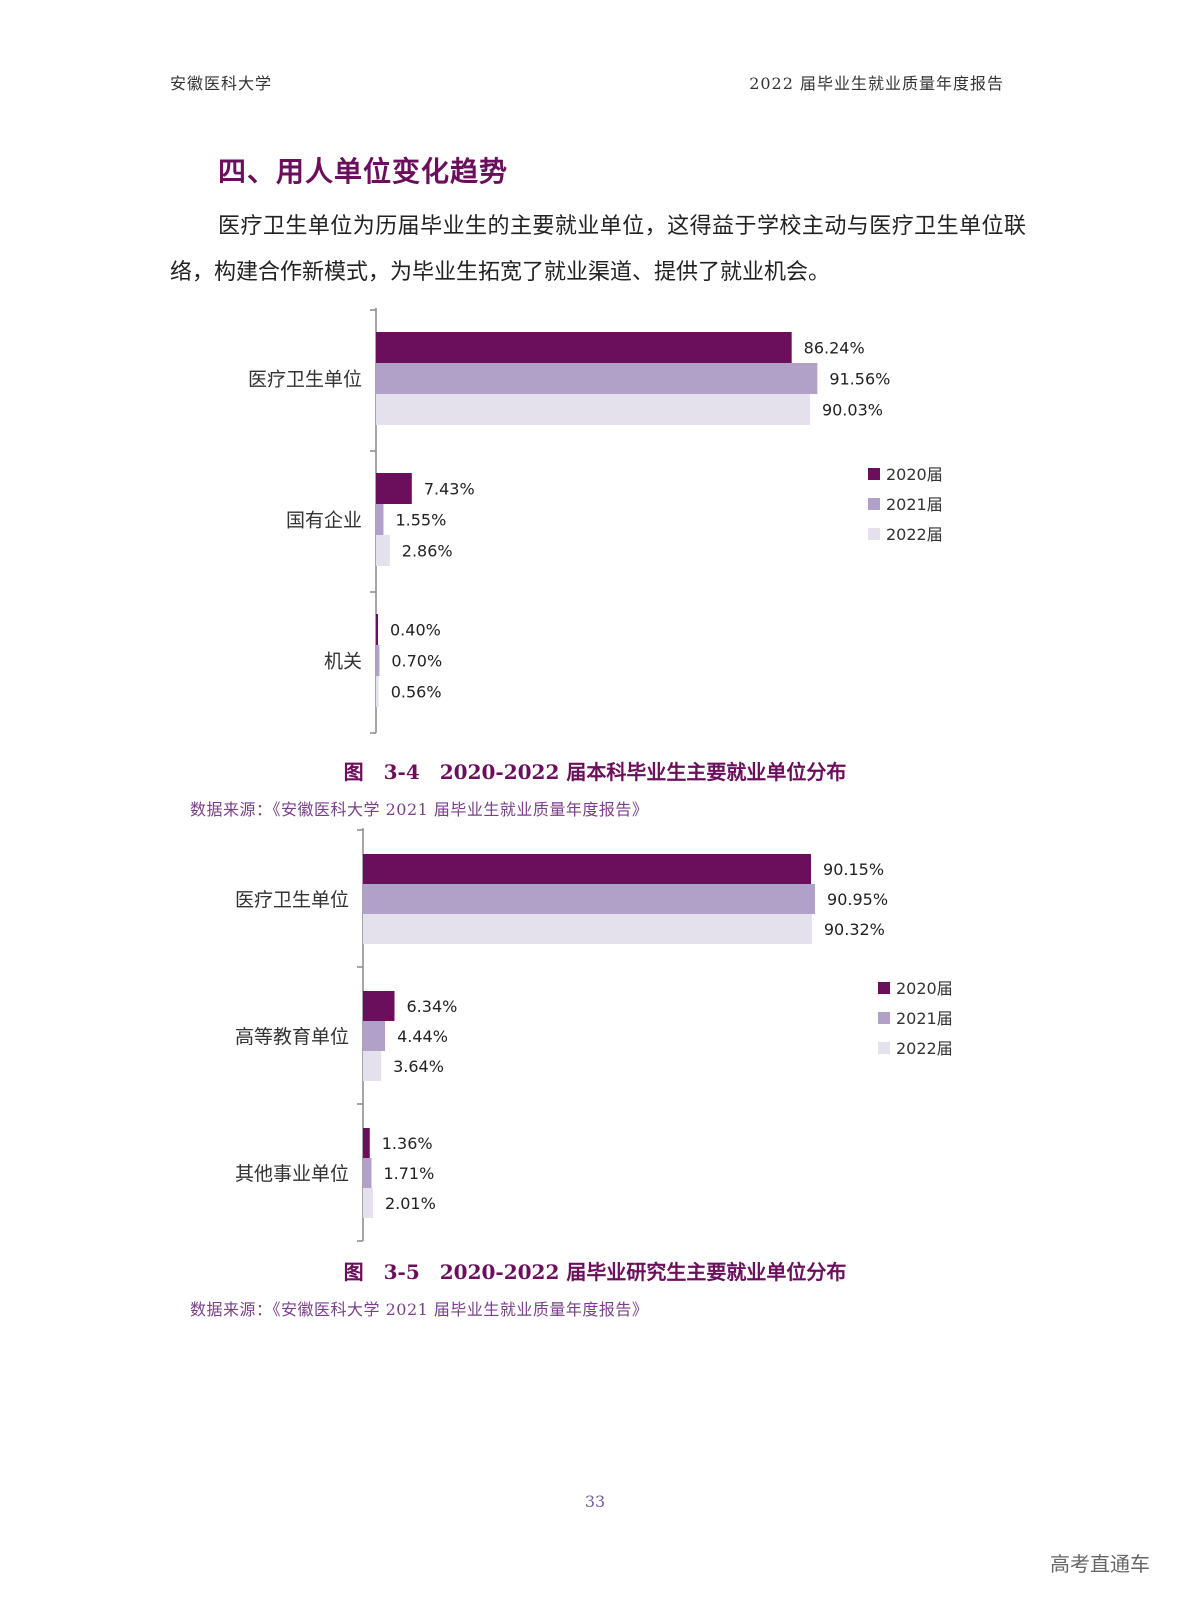 This screenshot has width=1190, height=1616. What do you see at coordinates (415, 630) in the screenshot?
I see `data-label: 0.40%` at bounding box center [415, 630].